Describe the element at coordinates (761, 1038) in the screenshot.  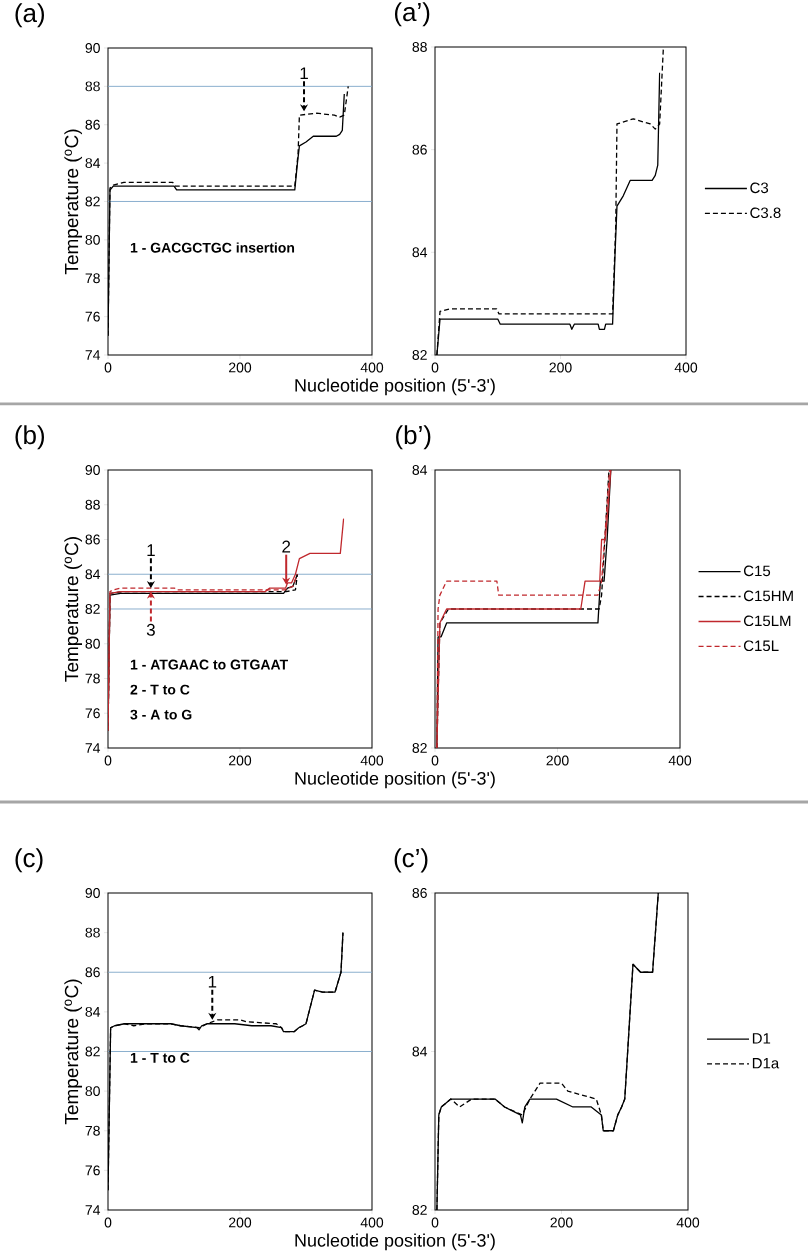
I see `legend-label: D1` at that location.